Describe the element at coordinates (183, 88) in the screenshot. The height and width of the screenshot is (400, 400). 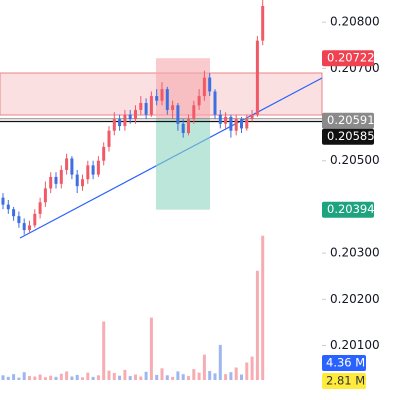
I see `stop-box` at that location.